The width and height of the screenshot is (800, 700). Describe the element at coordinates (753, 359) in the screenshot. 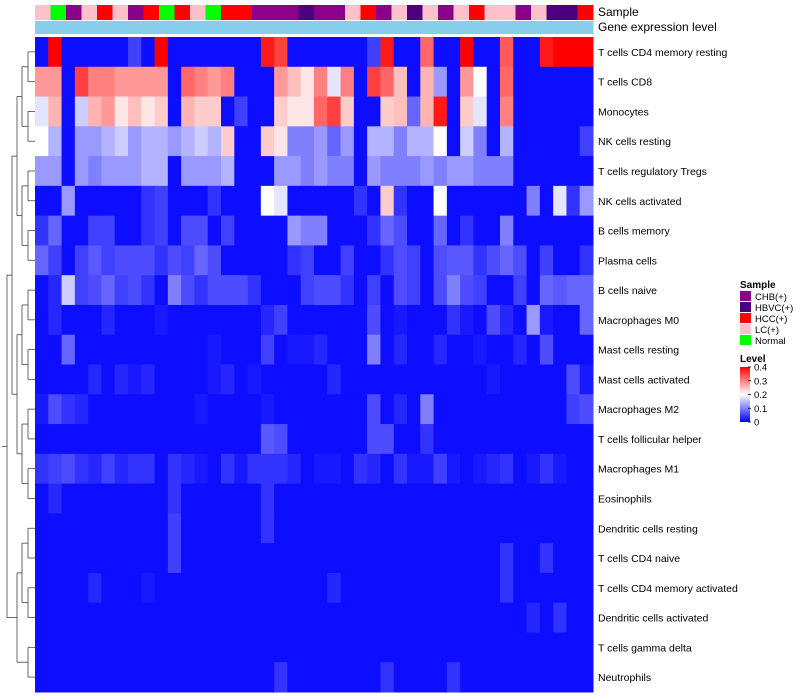

I see `level-legend-title: Level` at that location.